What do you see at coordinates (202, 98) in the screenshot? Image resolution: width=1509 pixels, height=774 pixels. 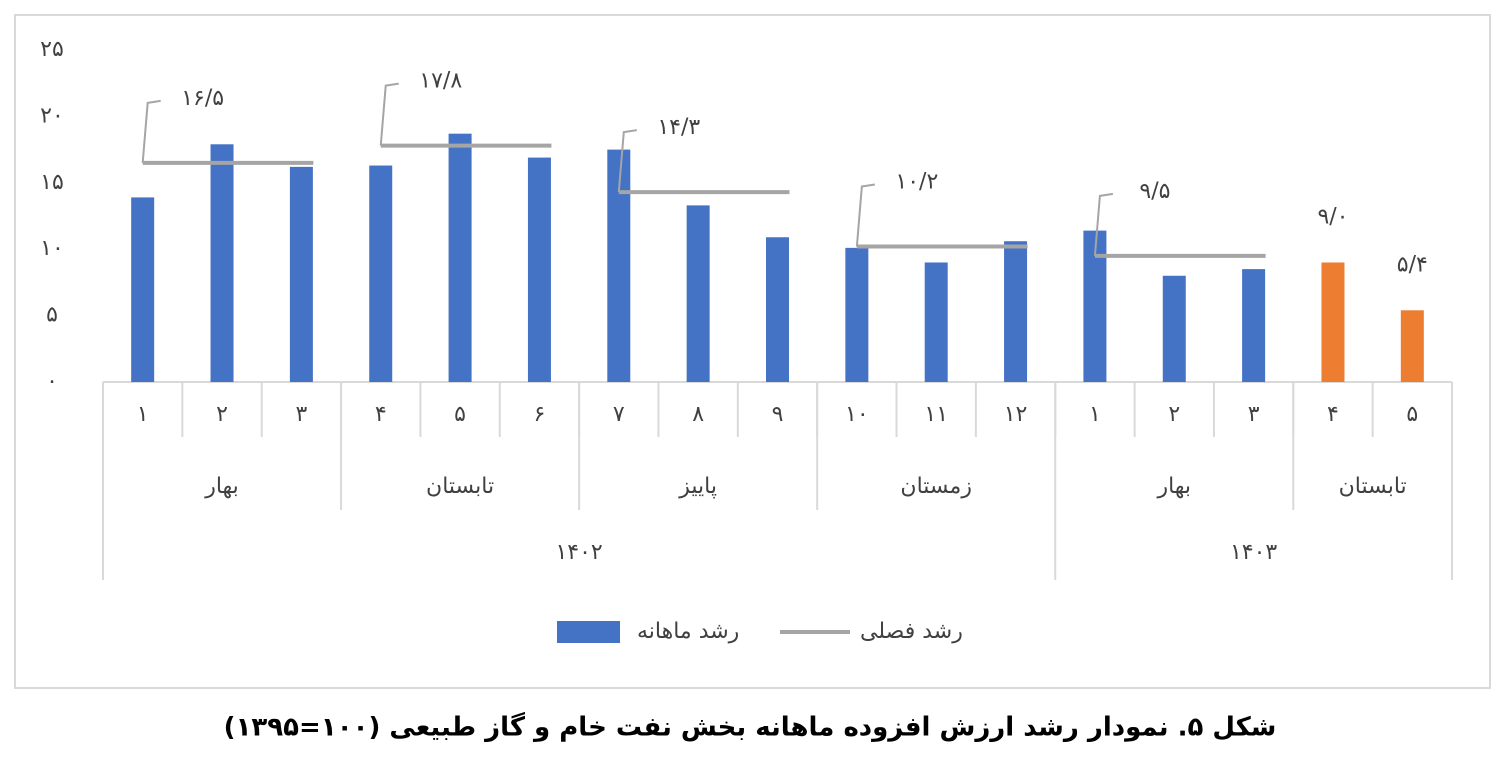 I see `data-label: ۱۶/۵` at bounding box center [202, 98].